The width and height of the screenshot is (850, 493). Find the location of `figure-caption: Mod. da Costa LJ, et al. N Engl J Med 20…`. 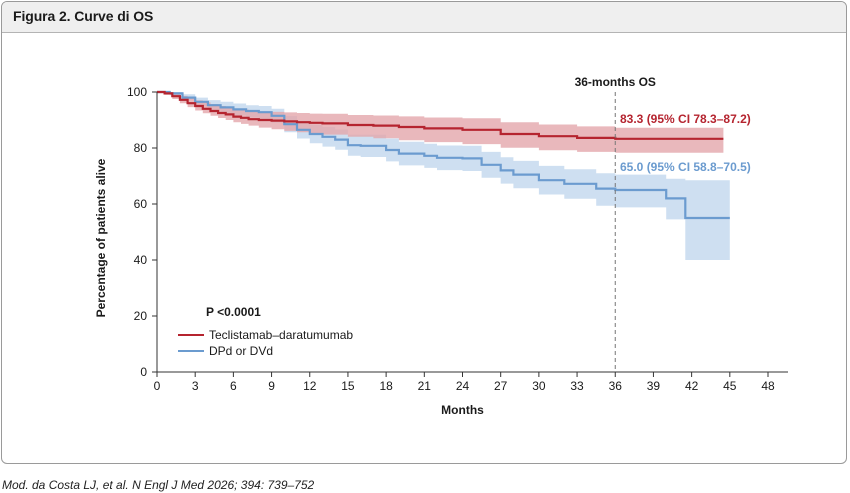

figure-caption: Mod. da Costa LJ, et al. N Engl J Med 20… is located at coordinates (158, 485).